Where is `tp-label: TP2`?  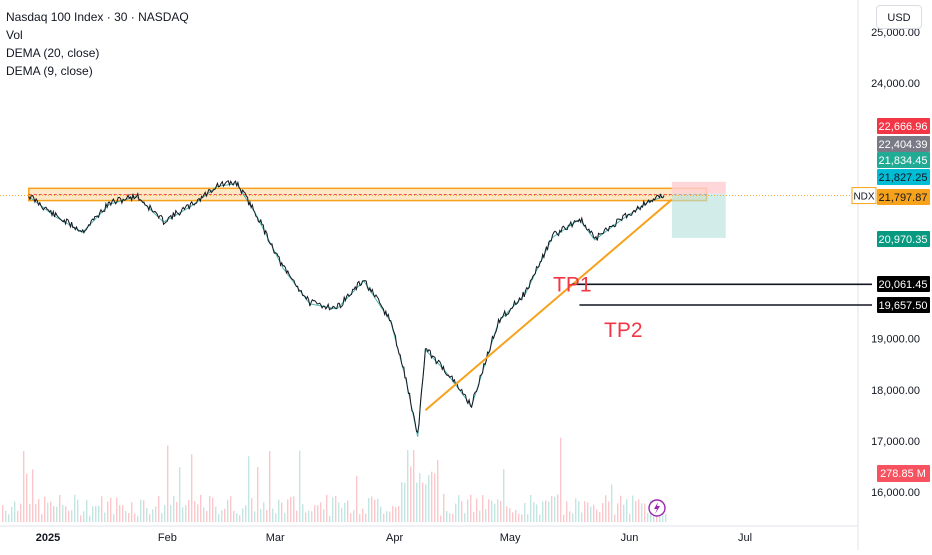 tp-label: TP2 is located at coordinates (623, 330).